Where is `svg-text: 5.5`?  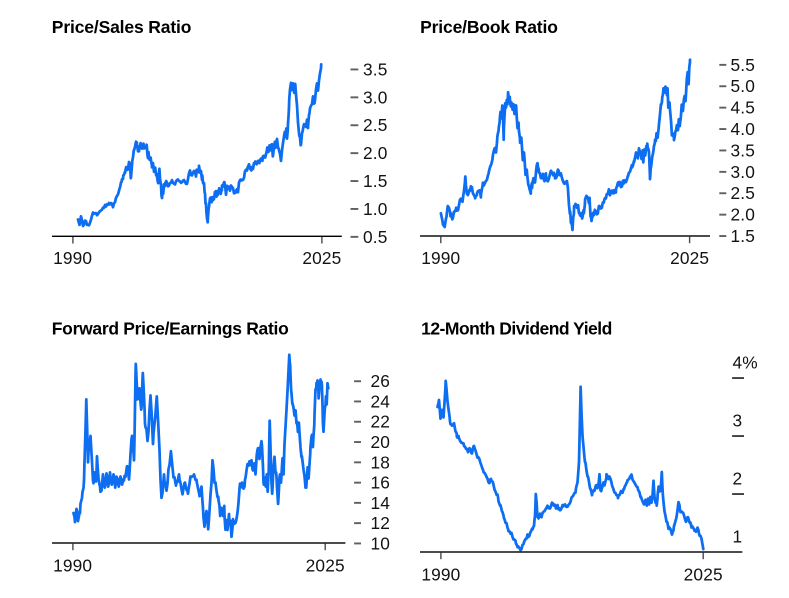 svg-text: 5.5 is located at coordinates (743, 65).